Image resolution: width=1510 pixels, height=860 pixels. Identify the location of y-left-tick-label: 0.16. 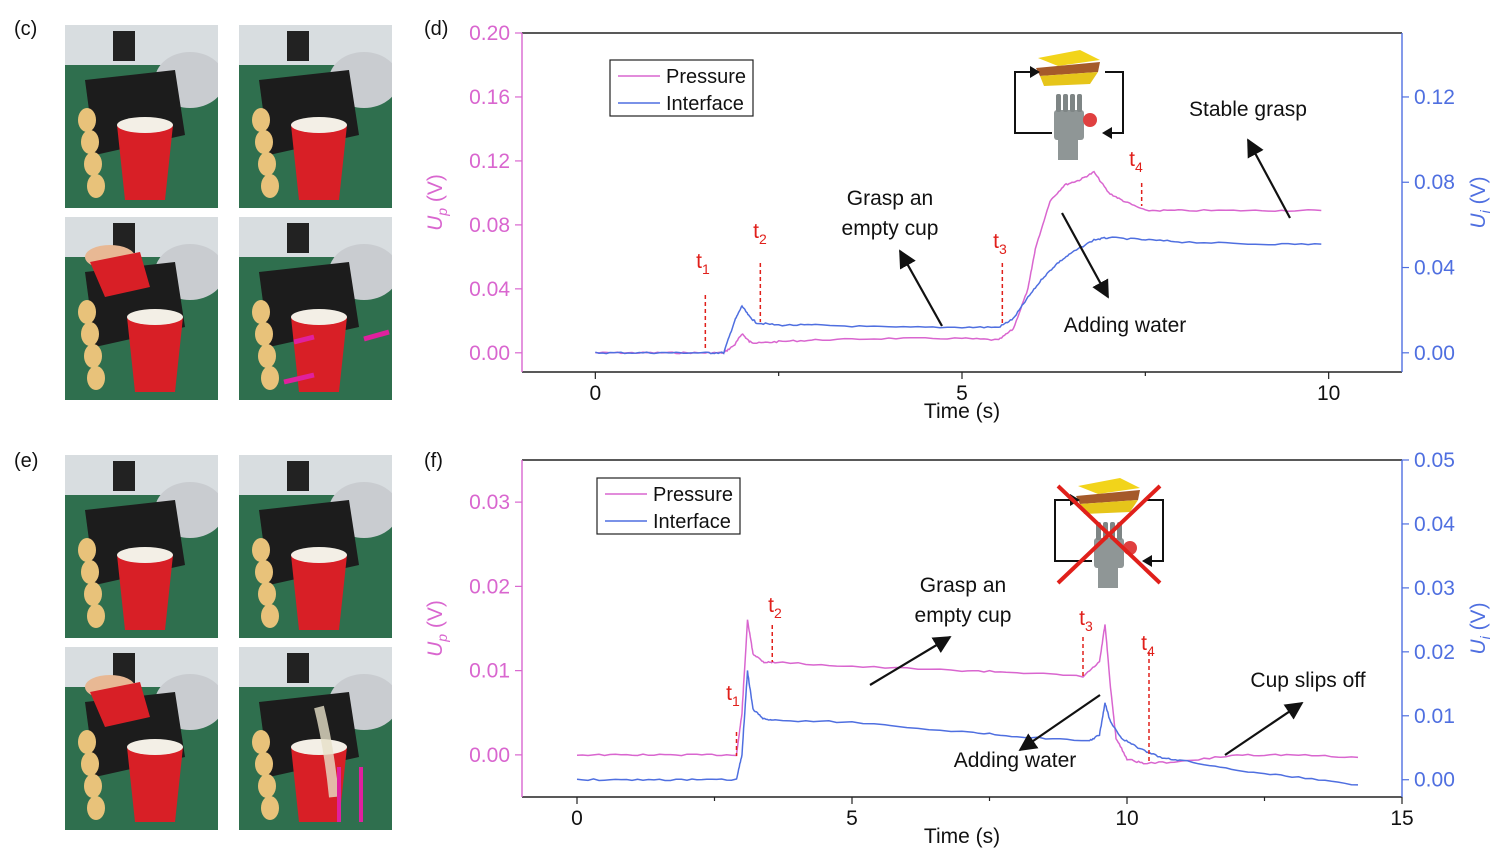
(489, 97).